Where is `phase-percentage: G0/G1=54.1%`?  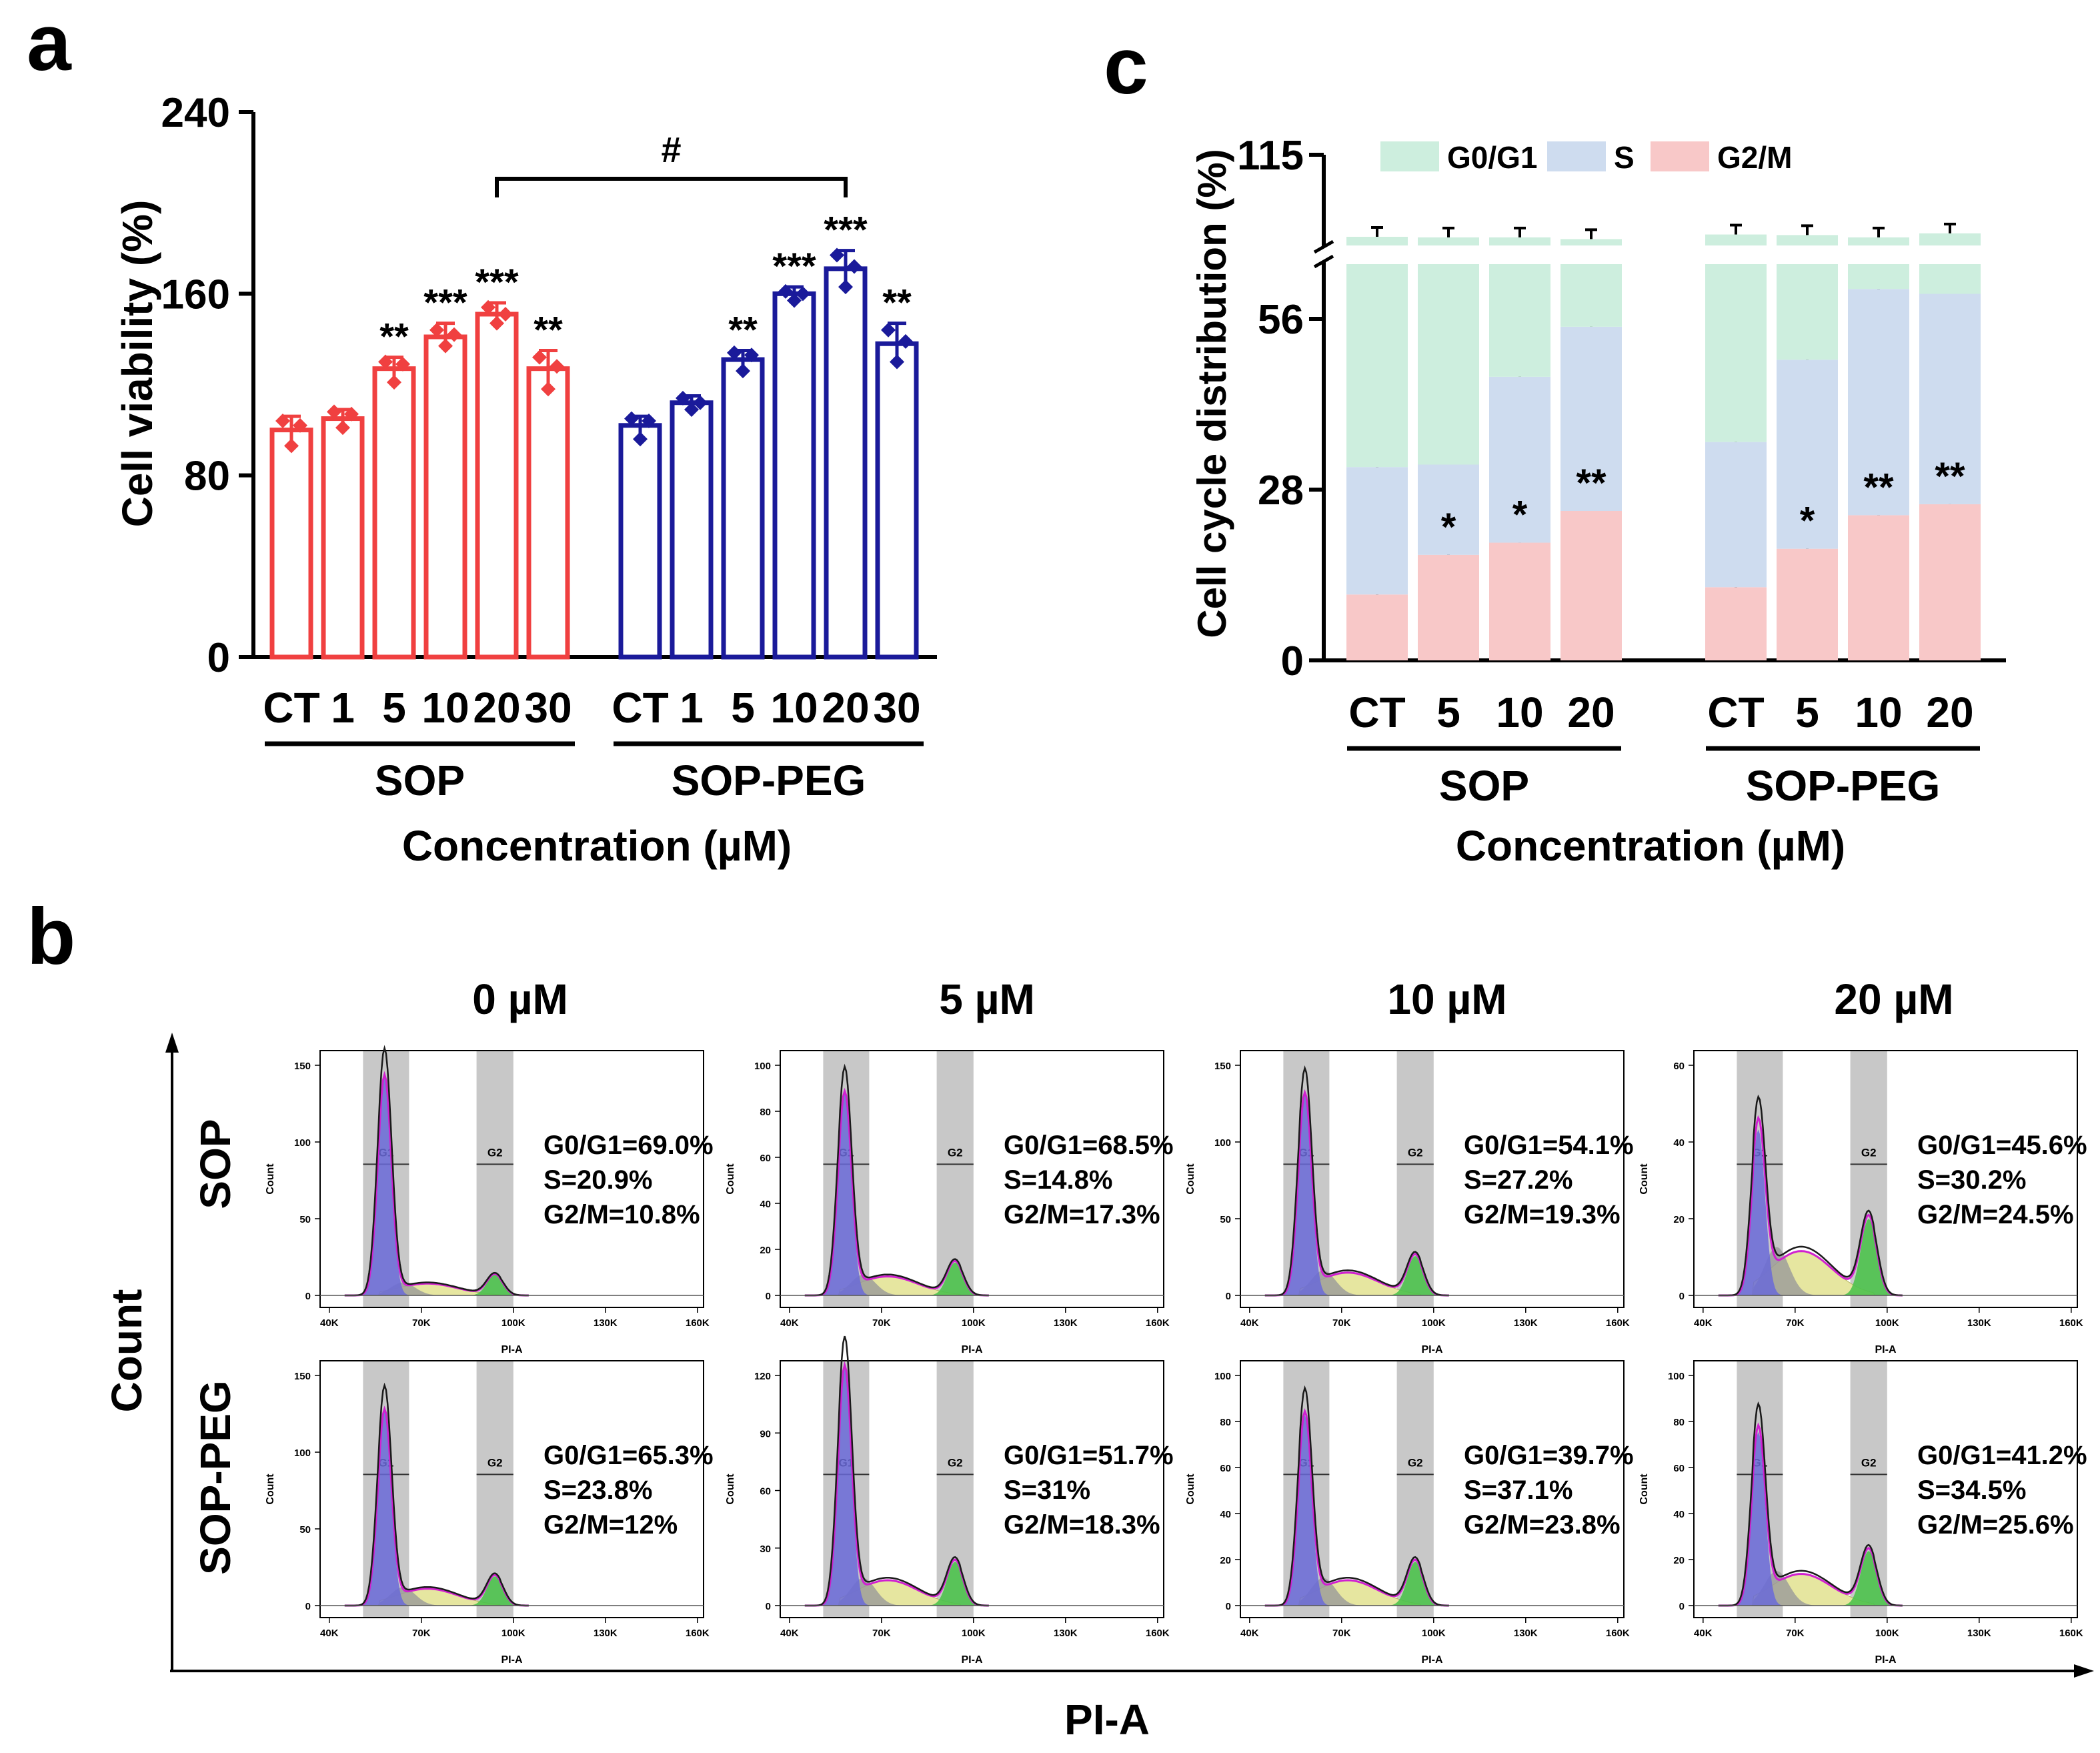
phase-percentage: G0/G1=54.1% is located at coordinates (1549, 1145).